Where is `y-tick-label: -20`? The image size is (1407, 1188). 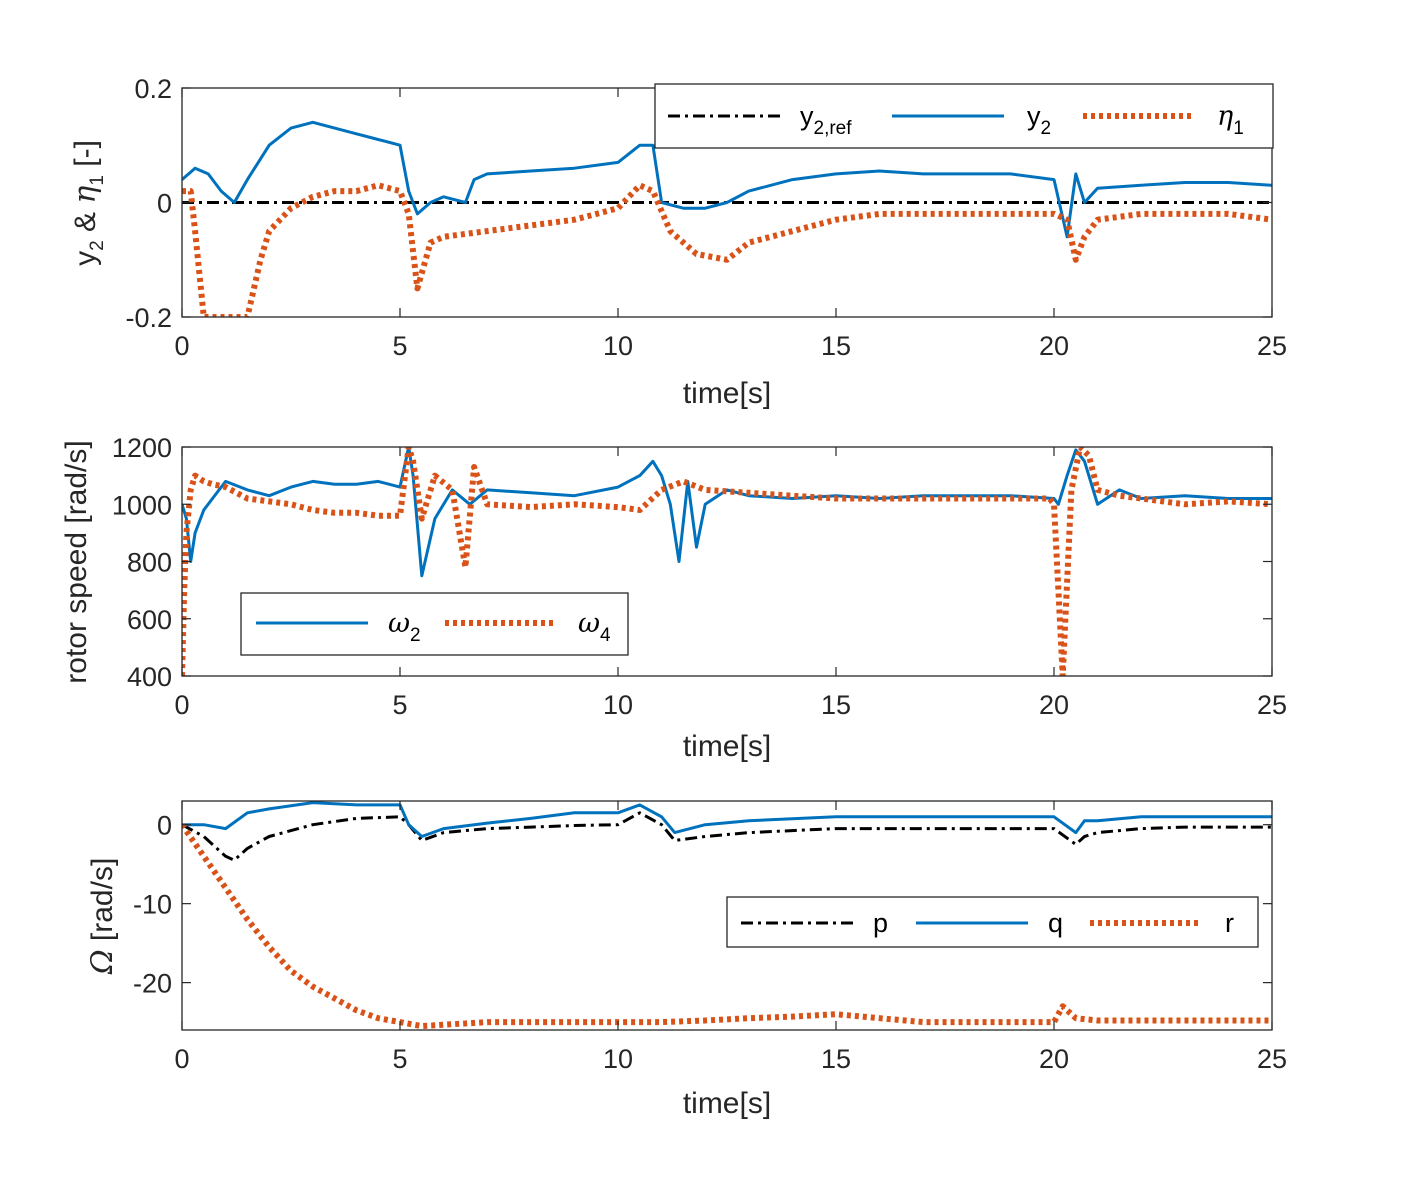
y-tick-label: -20 is located at coordinates (152, 984).